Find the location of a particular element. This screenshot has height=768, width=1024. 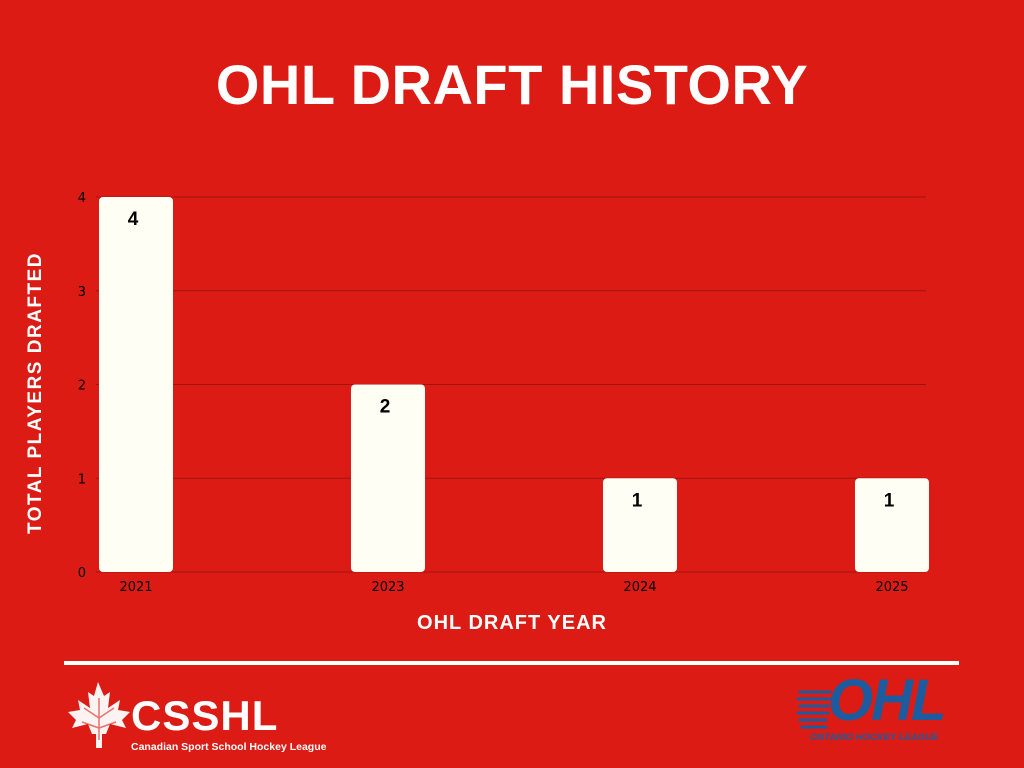

x-axis-label: OHL DRAFT YEAR is located at coordinates (512, 623).